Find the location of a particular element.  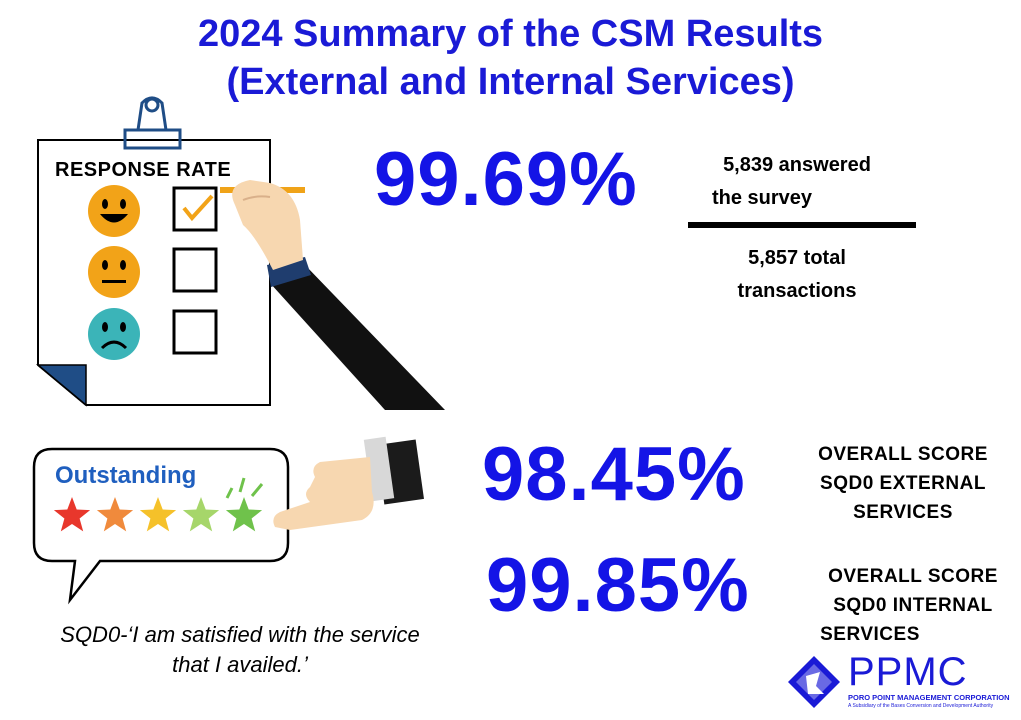

hand-with-pen-icon is located at coordinates (332, 295).